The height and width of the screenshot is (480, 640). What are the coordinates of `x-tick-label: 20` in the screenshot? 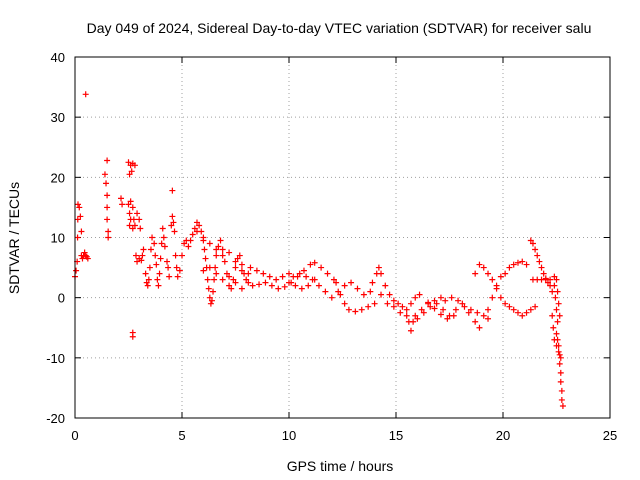 It's located at (503, 435).